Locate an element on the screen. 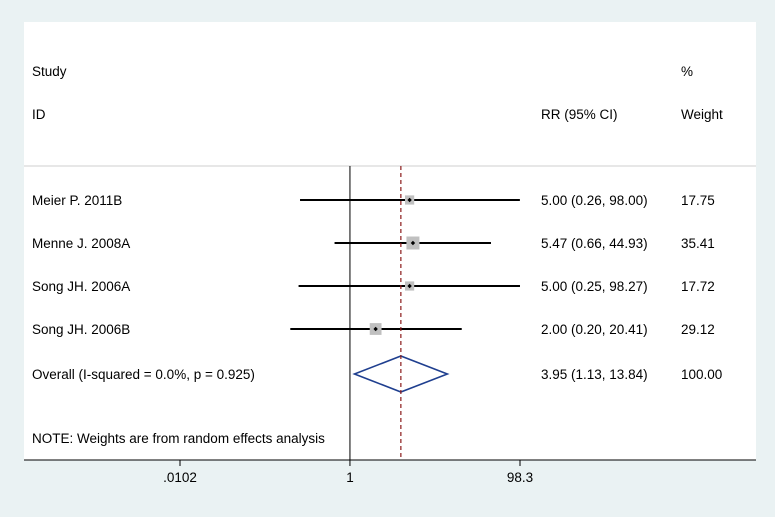 The width and height of the screenshot is (775, 517). study-label: Menne J. 2008A is located at coordinates (81, 243).